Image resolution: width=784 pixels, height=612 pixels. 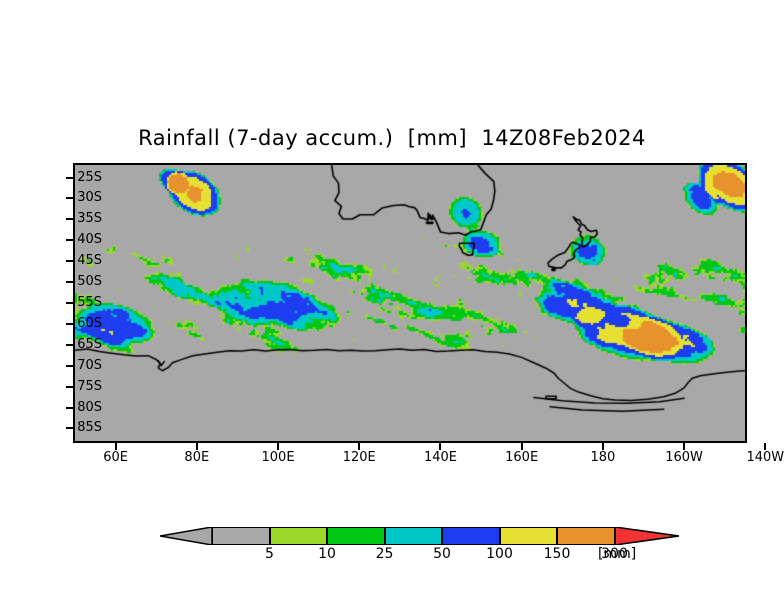 I want to click on colorbar-extend-high-arrow, so click(x=647, y=537).